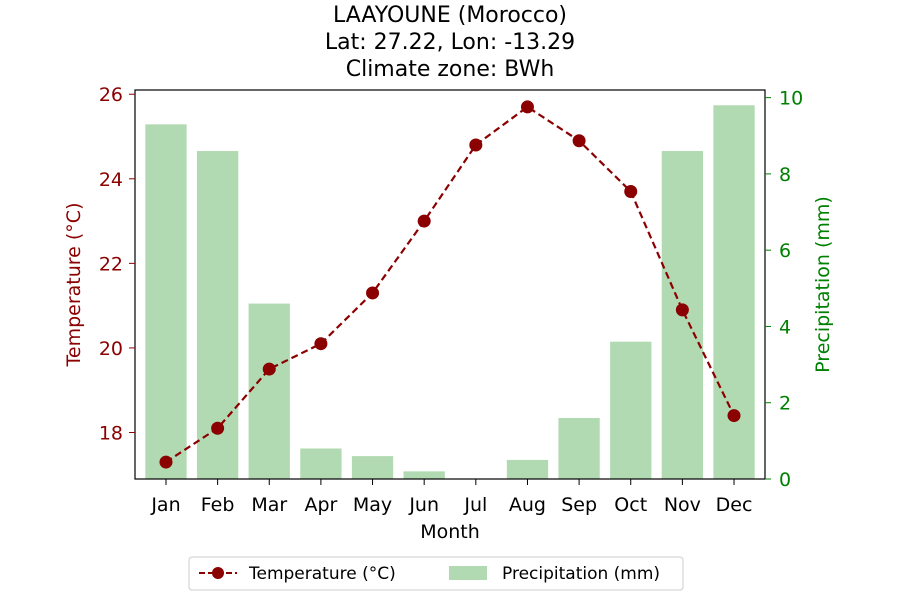  I want to click on x-tick-label: Jun, so click(423, 505).